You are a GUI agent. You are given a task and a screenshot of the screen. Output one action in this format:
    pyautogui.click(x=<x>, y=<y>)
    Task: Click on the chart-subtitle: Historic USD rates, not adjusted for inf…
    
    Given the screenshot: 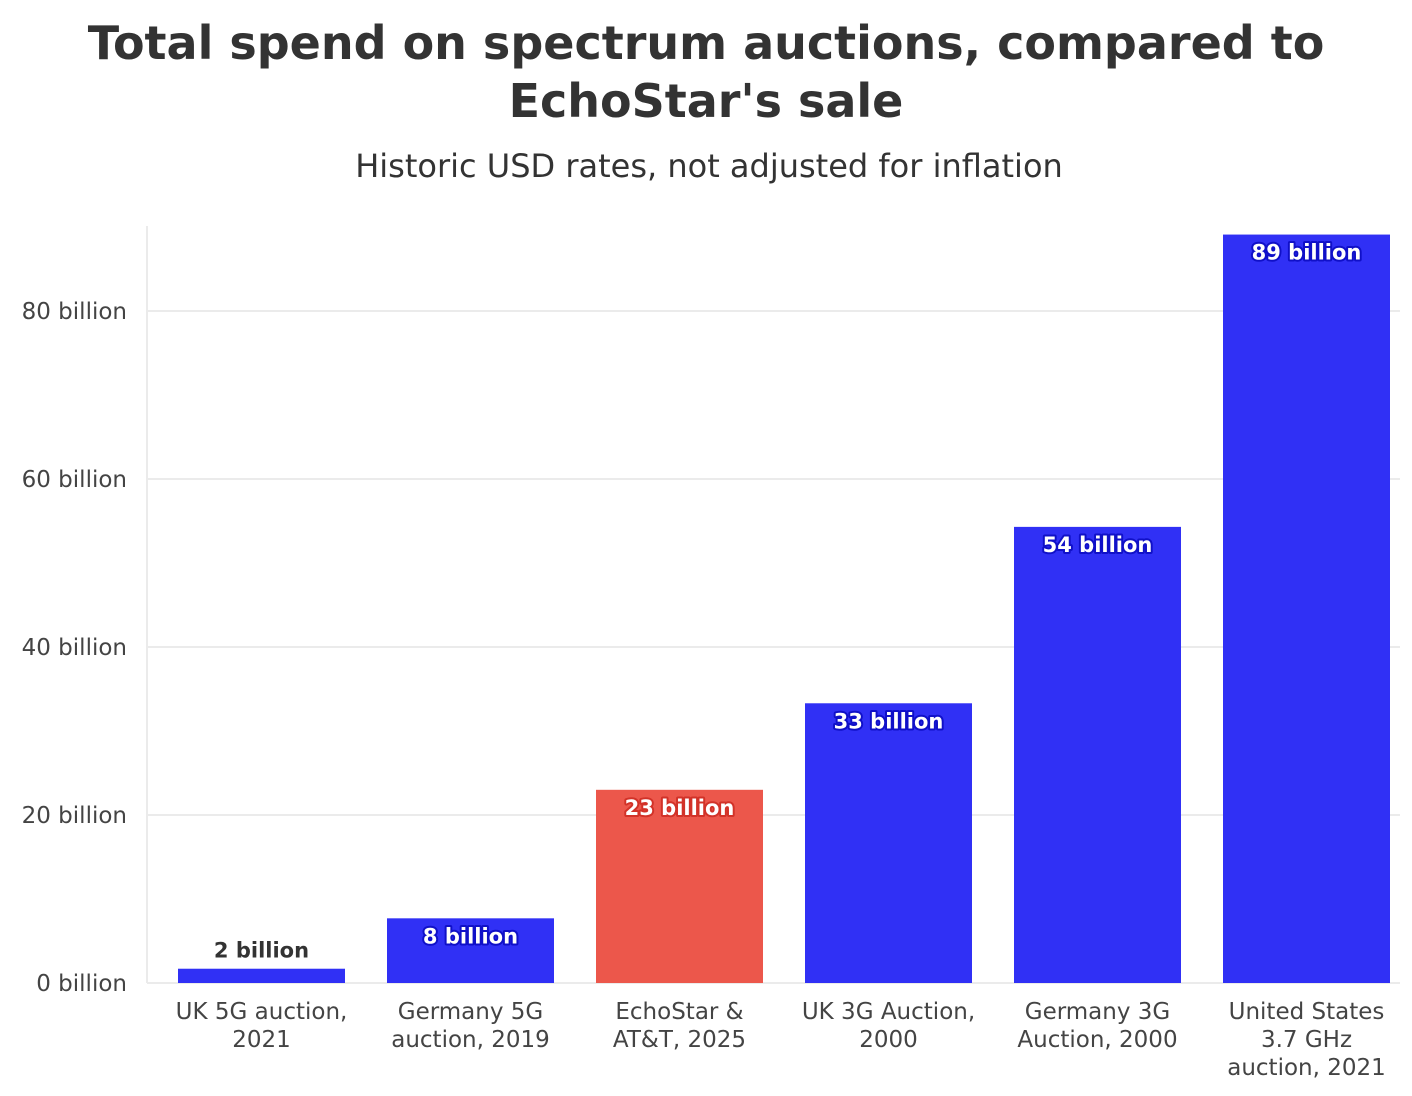 What is the action you would take?
    pyautogui.click(x=709, y=166)
    